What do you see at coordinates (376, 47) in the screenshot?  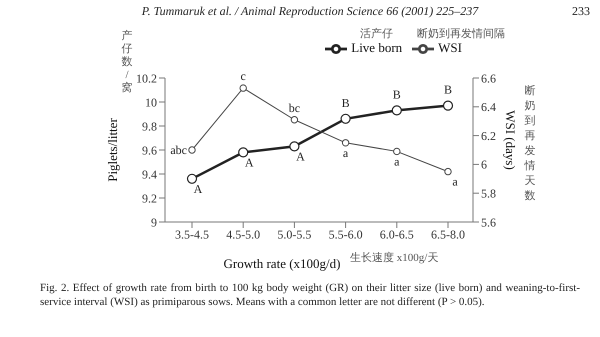 I see `legend-label: Live born` at bounding box center [376, 47].